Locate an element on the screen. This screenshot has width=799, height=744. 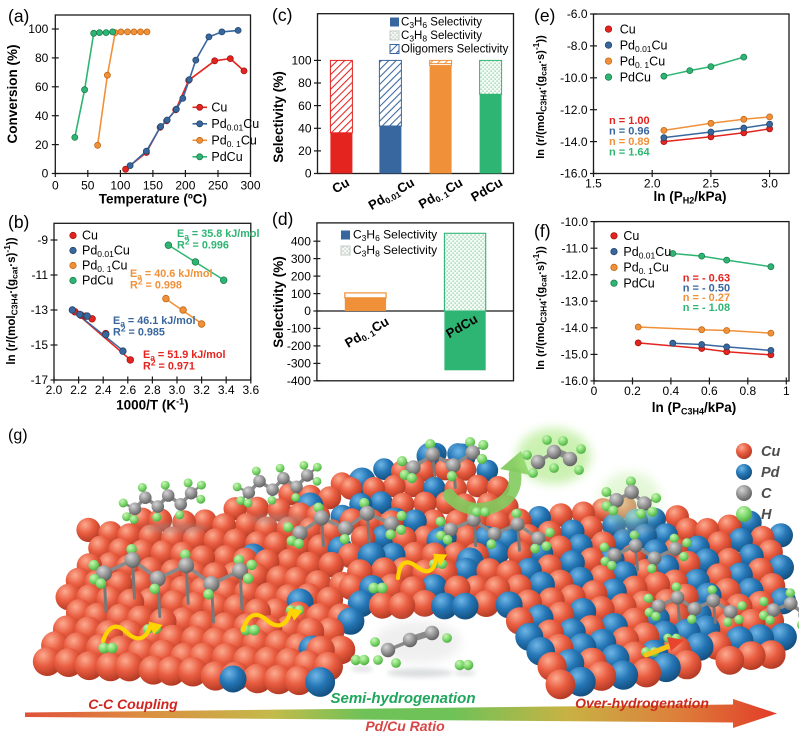
svg-text: n = - 1.08 is located at coordinates (706, 308).